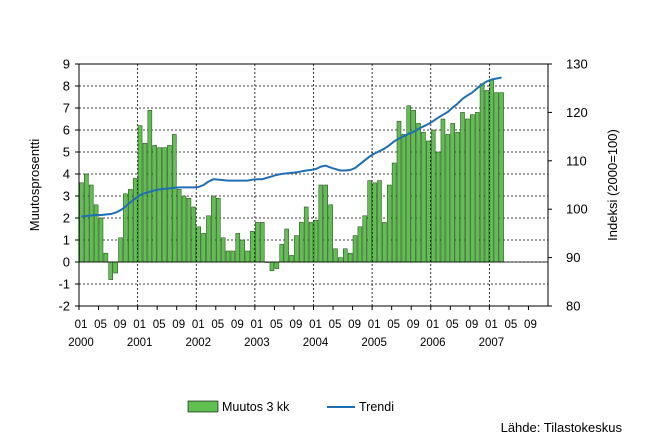 This screenshot has width=645, height=439. I want to click on x-tick-year-label: 2006, so click(433, 343).